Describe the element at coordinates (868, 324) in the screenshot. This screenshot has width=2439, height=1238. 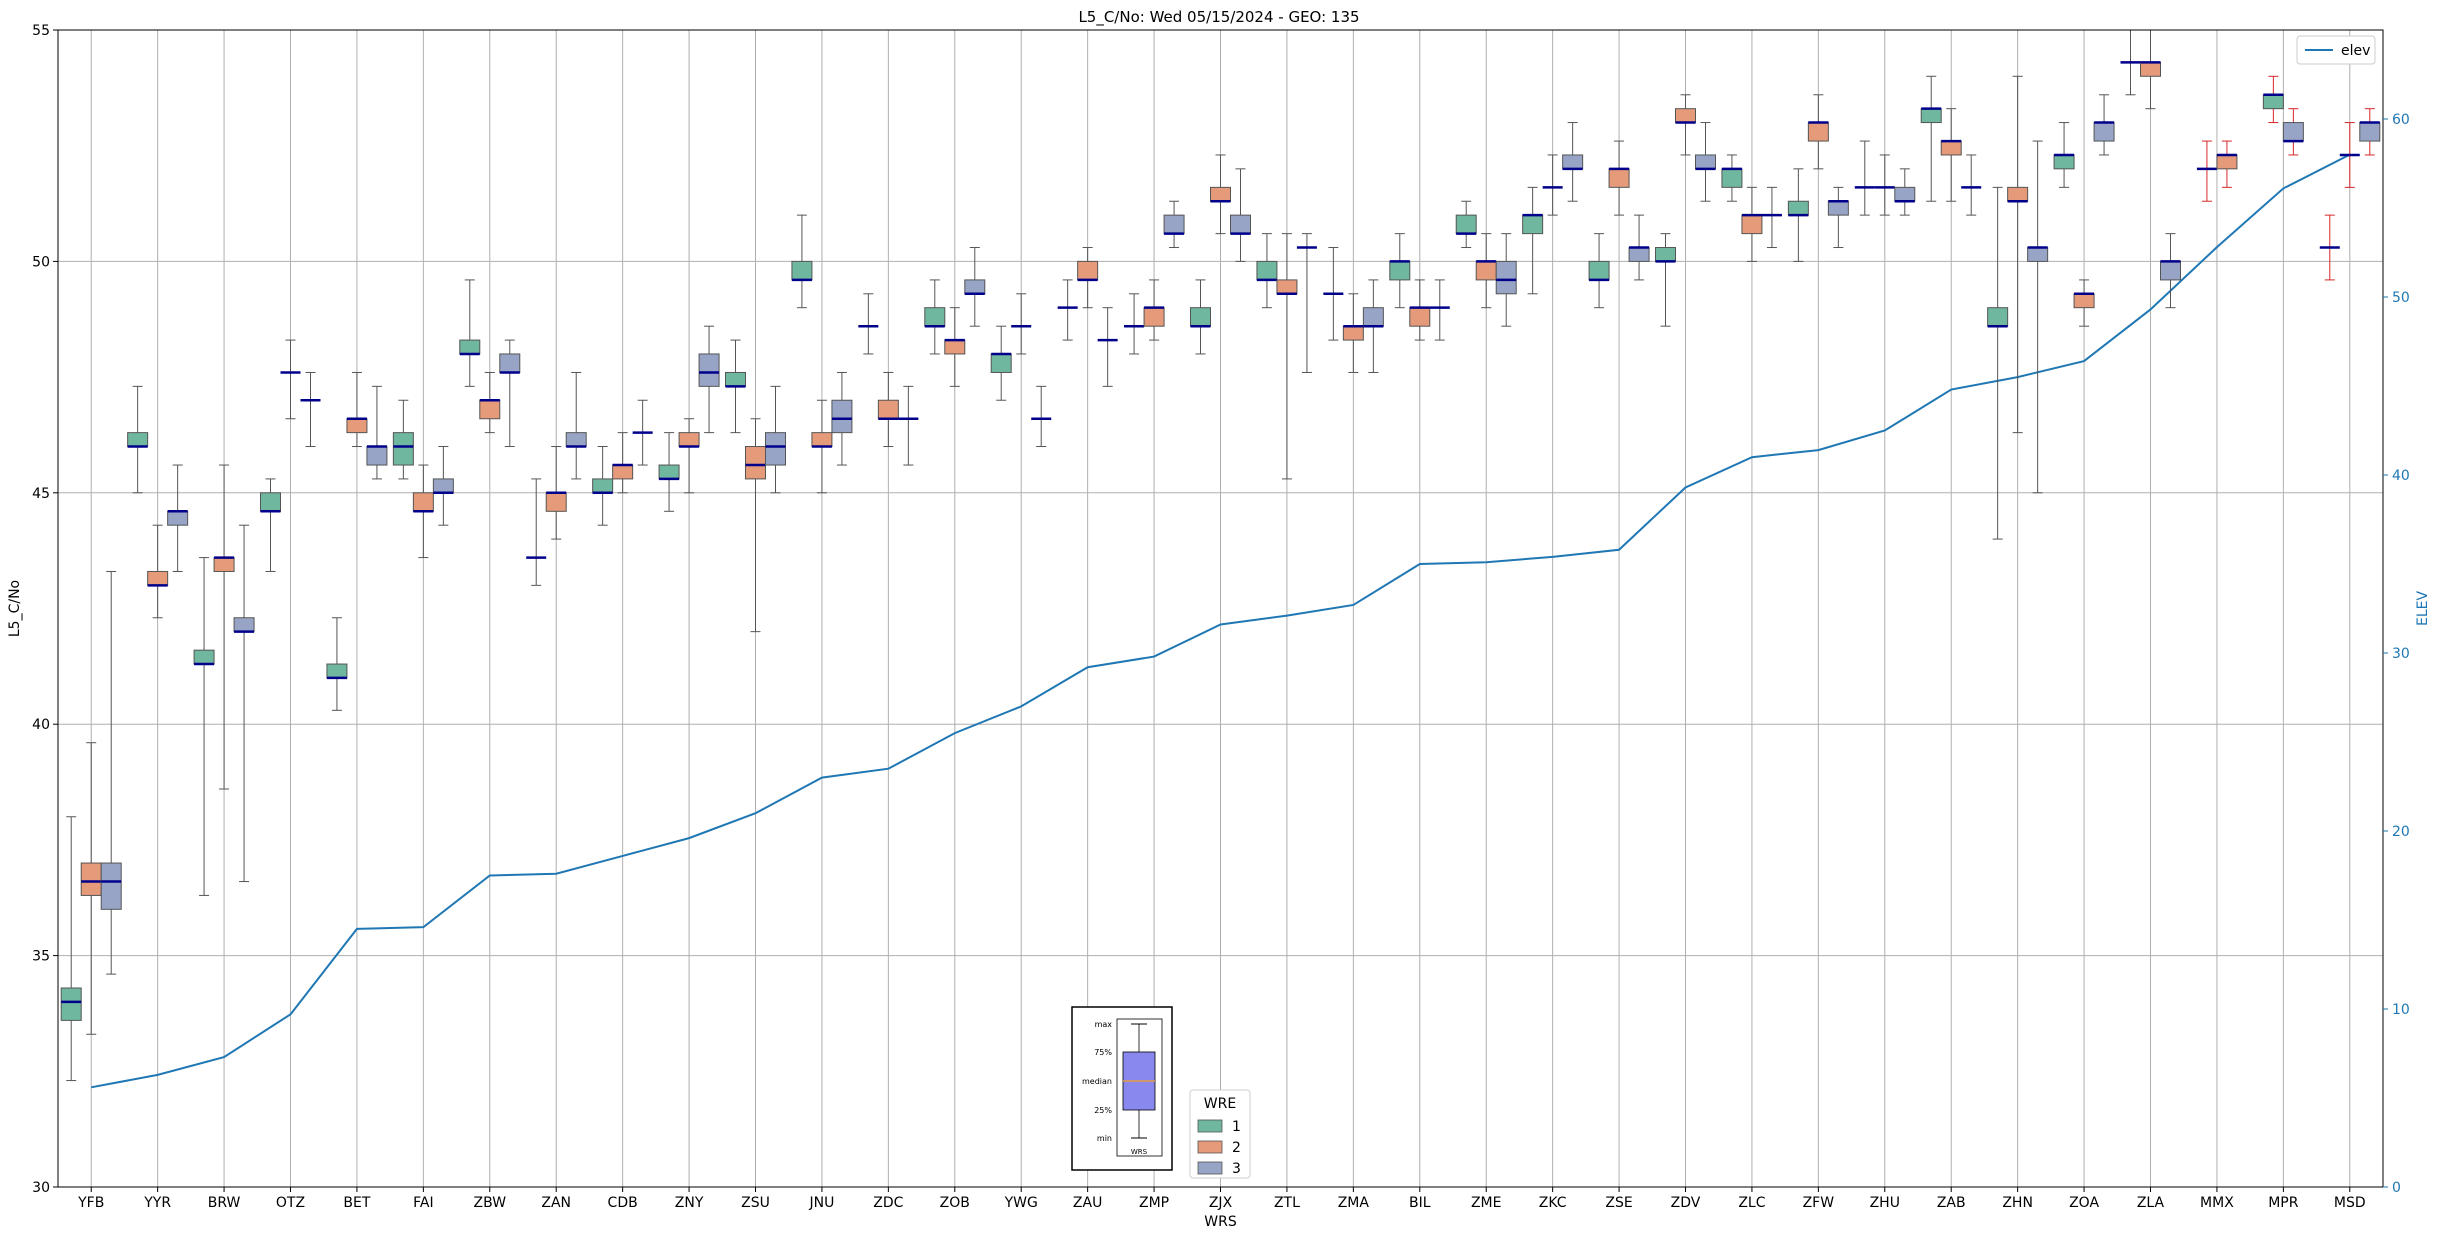
I see `box-plot-zdc-wre1` at that location.